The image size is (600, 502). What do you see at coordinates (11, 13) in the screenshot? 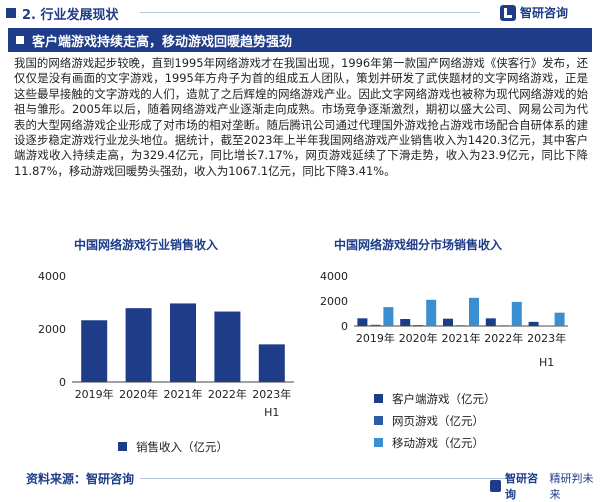
I see `section-marker-icon` at bounding box center [11, 13].